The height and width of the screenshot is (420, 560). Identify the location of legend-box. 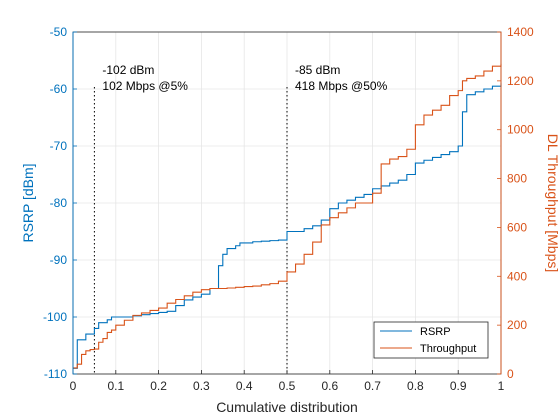
(431, 340).